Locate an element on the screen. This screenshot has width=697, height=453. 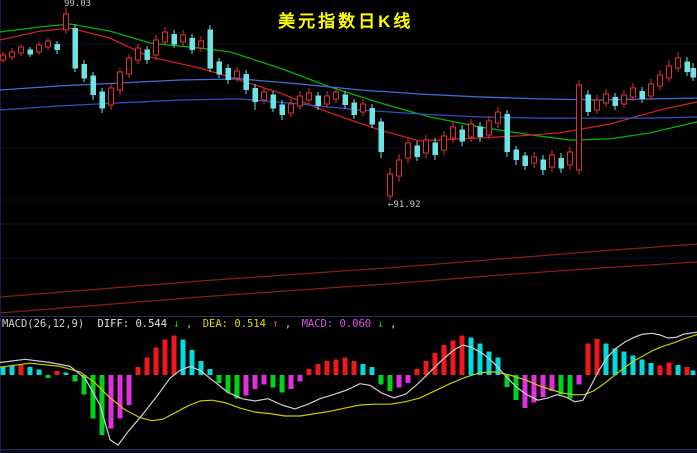
low-price-label: ←91.92 is located at coordinates (404, 205).